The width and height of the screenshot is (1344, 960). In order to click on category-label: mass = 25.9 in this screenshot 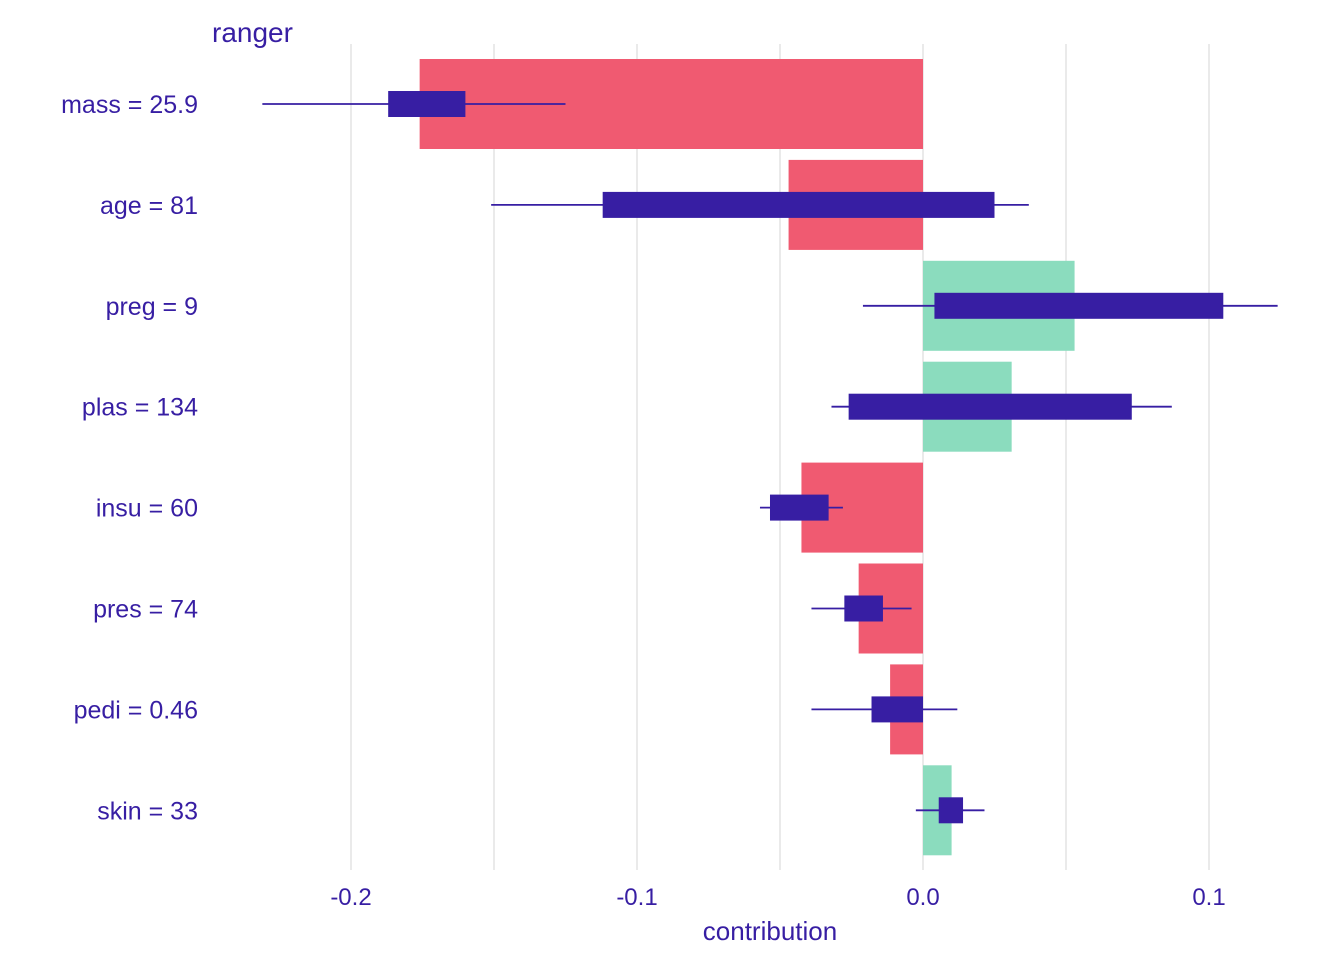, I will do `click(129, 105)`.